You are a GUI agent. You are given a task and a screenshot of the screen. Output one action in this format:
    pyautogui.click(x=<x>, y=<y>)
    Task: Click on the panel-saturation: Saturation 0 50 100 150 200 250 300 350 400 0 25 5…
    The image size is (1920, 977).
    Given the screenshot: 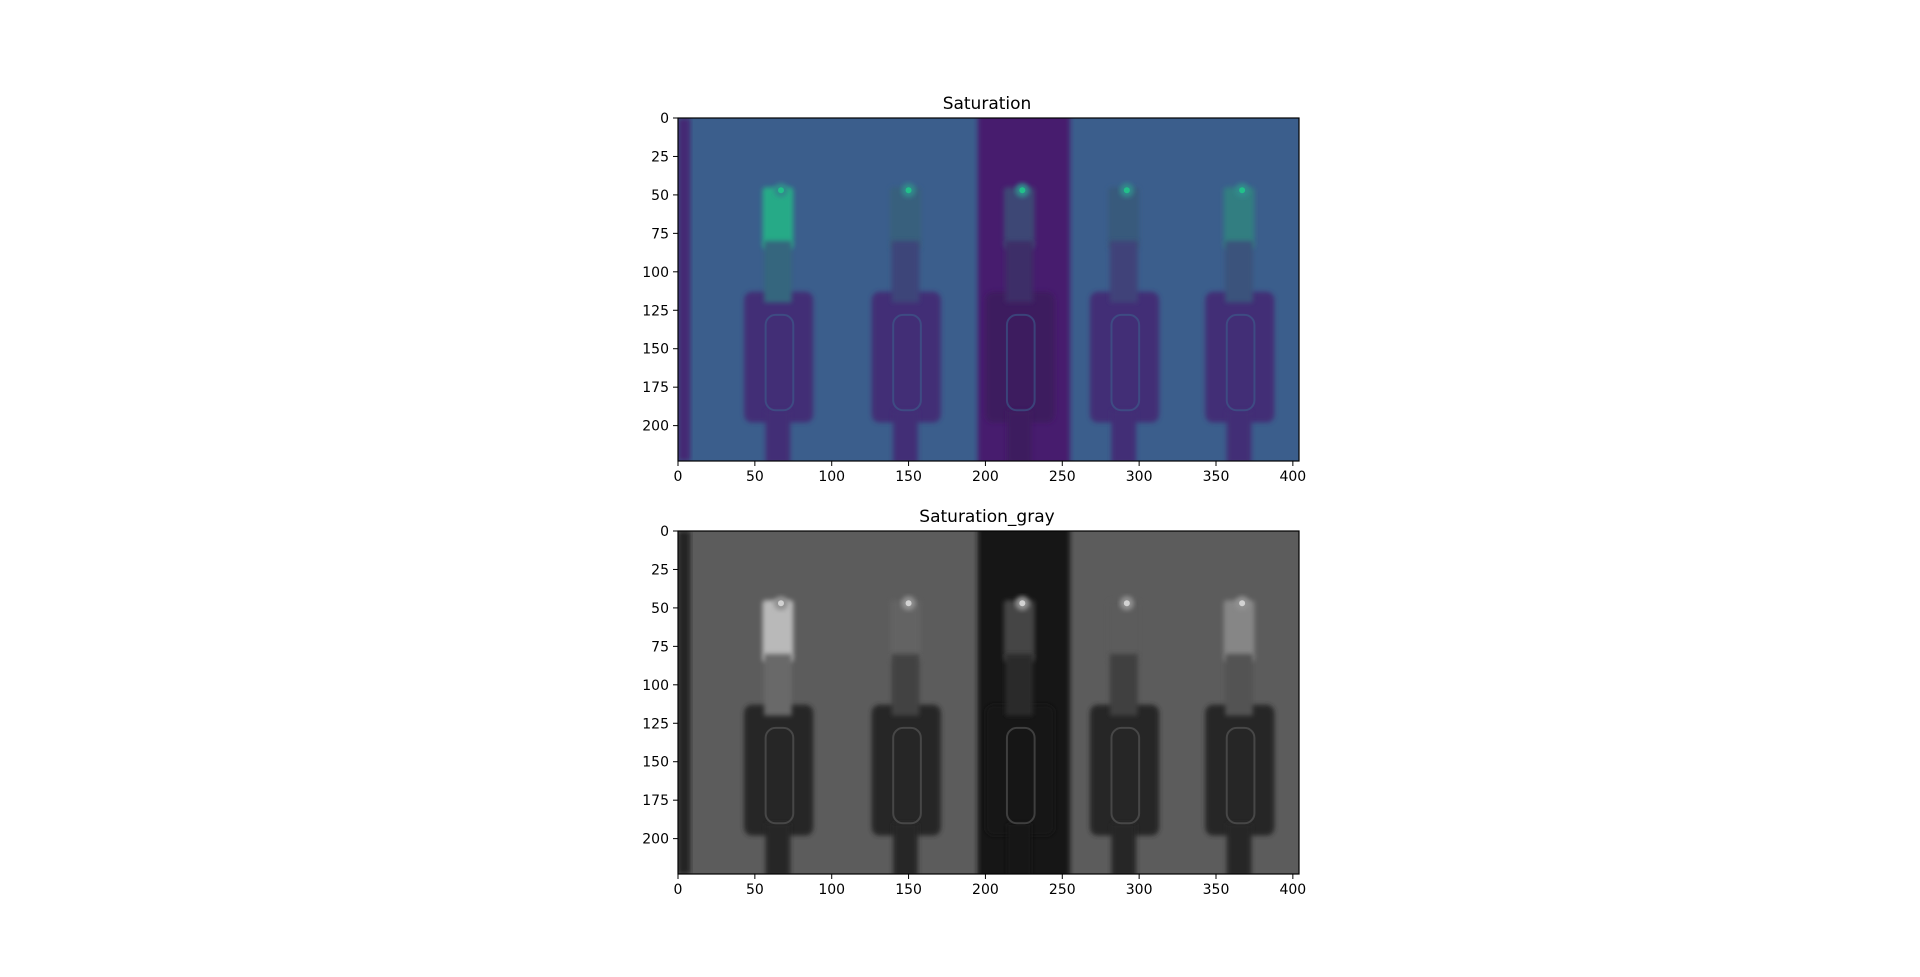 What is the action you would take?
    pyautogui.click(x=974, y=289)
    